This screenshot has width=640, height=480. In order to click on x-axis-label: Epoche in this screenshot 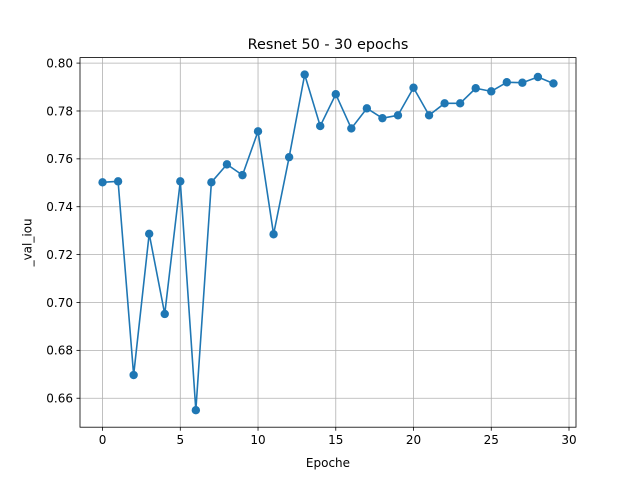, I will do `click(328, 463)`.